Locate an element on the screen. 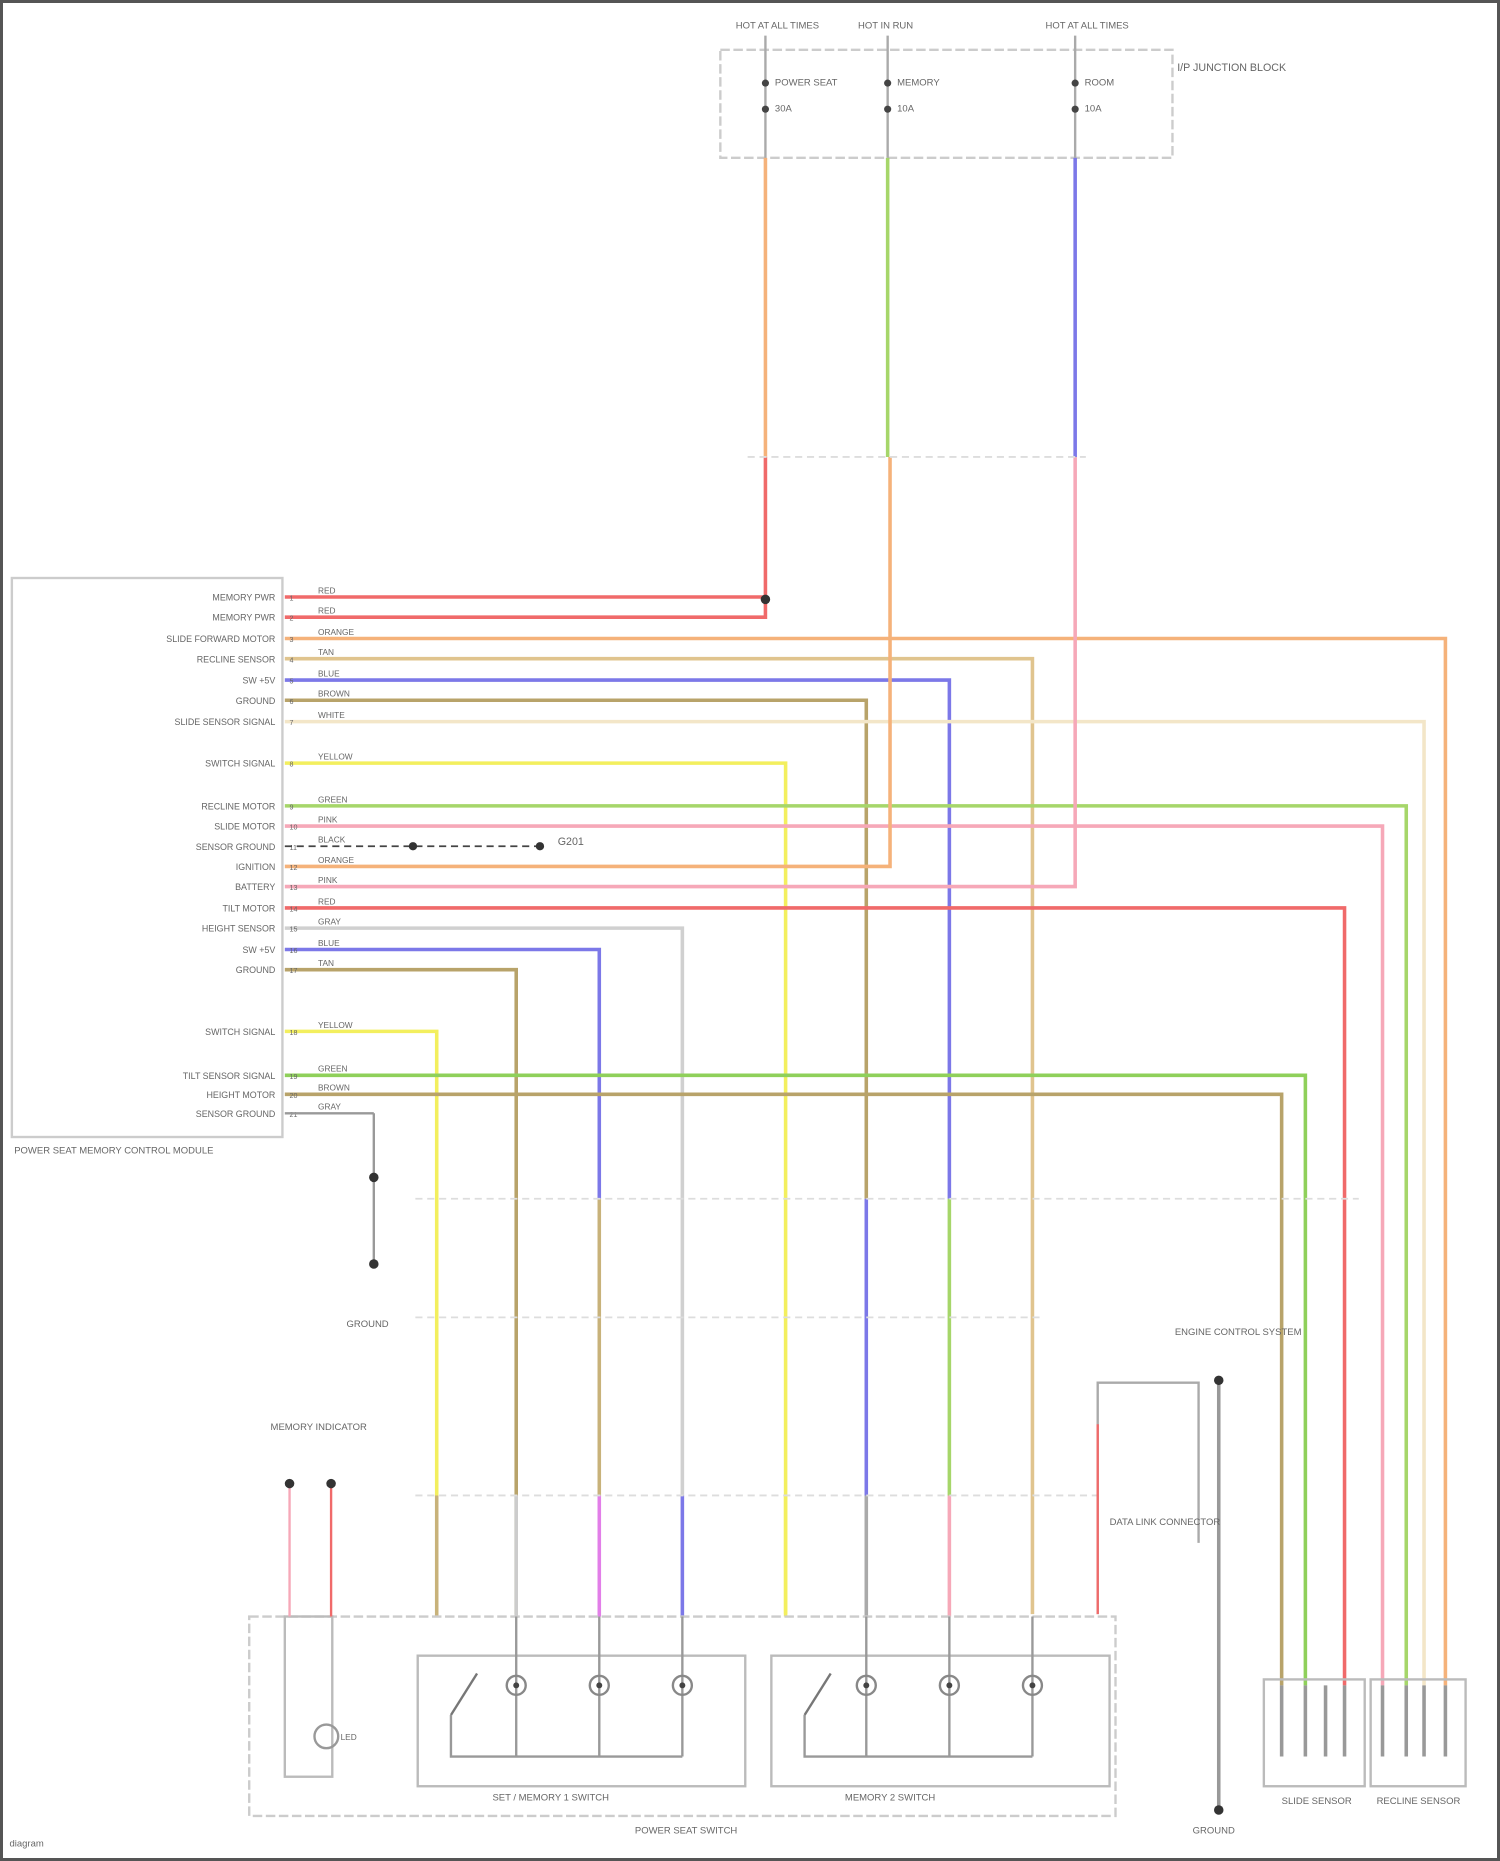 This screenshot has width=1500, height=1861. control-module-label: POWER SEAT MEMORY CONTROL MODULE is located at coordinates (113, 1151).